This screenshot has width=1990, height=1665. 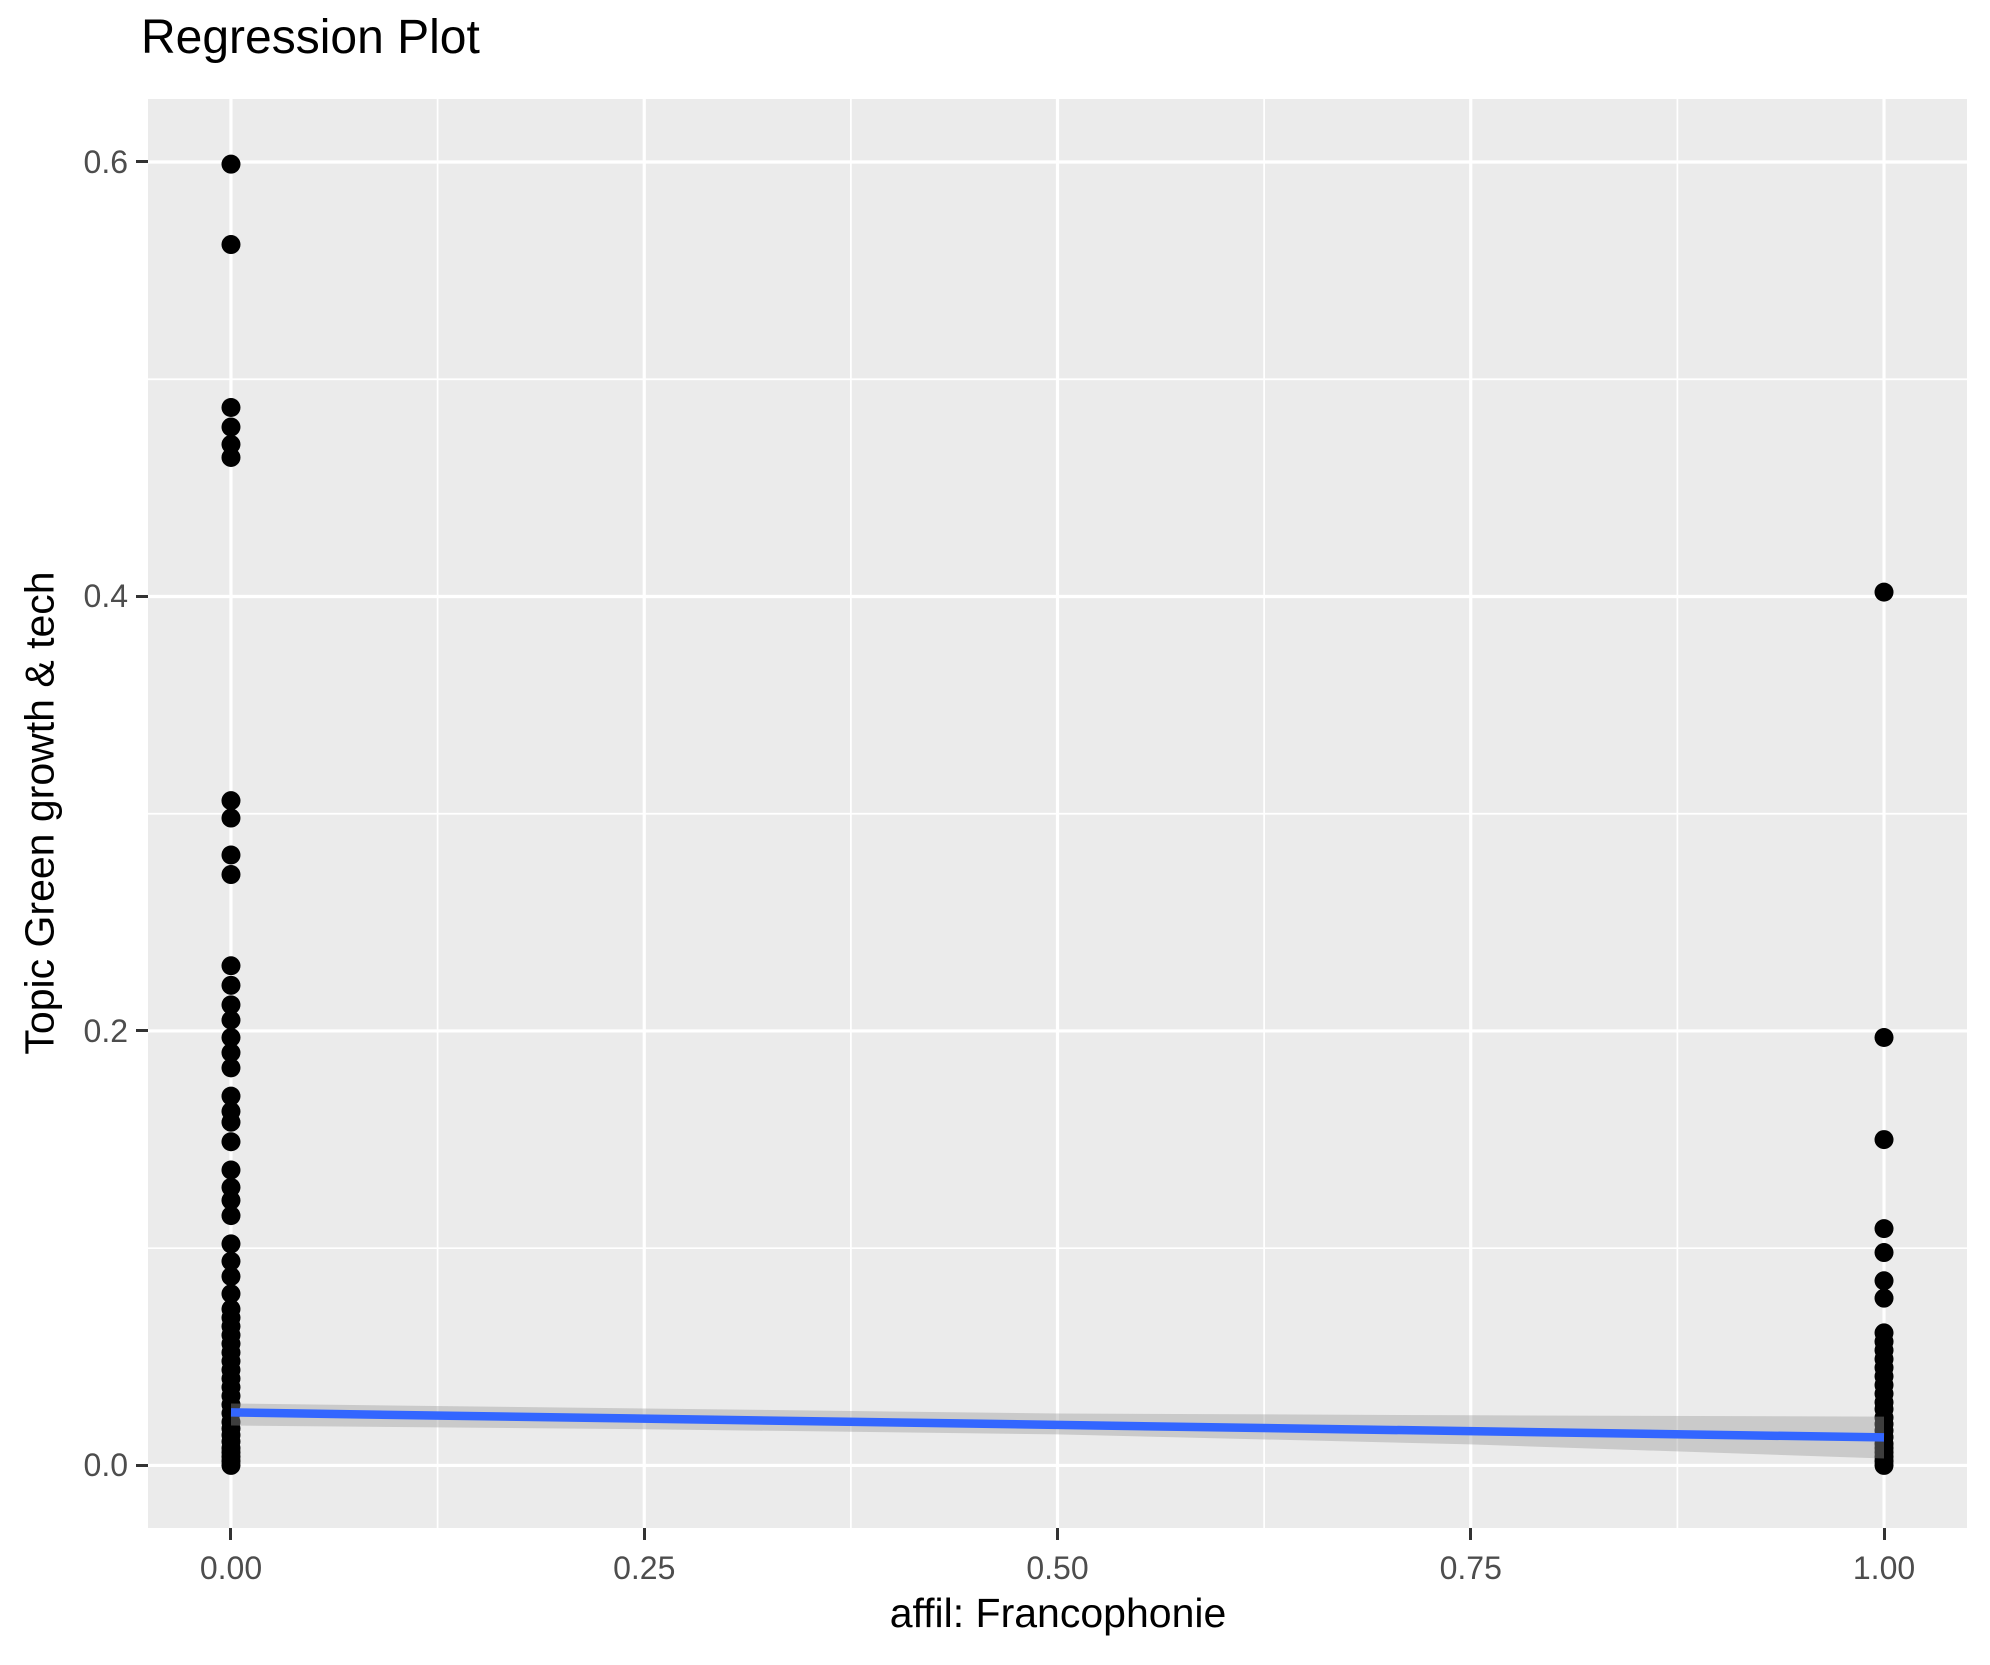 What do you see at coordinates (1470, 1568) in the screenshot?
I see `x-tick-label: 0.75` at bounding box center [1470, 1568].